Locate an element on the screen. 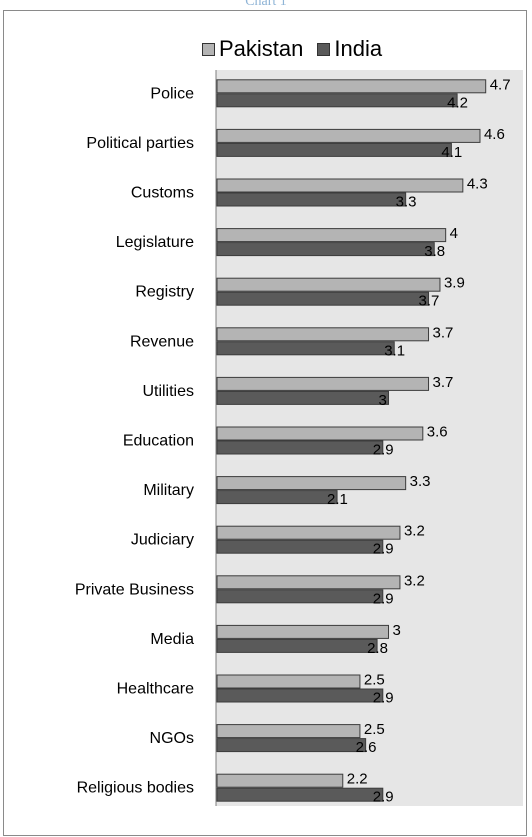 This screenshot has height=837, width=532. bar-pakistan-revenue is located at coordinates (323, 334).